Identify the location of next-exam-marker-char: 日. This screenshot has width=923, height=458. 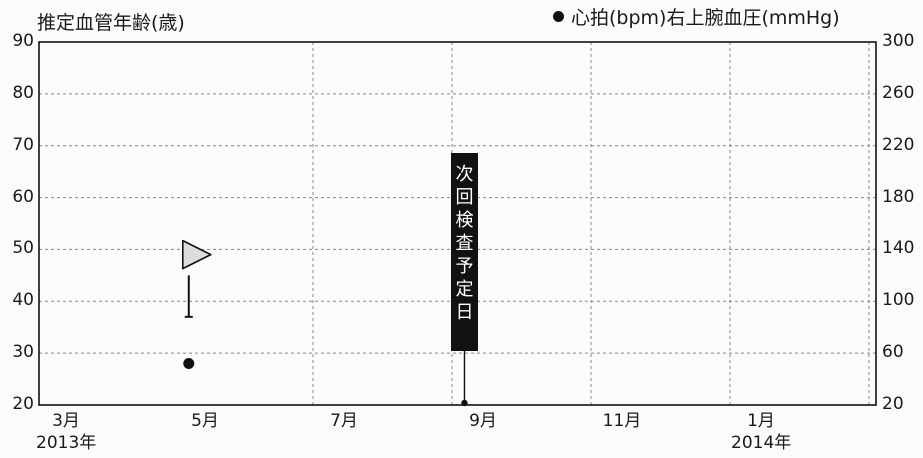
(464, 312).